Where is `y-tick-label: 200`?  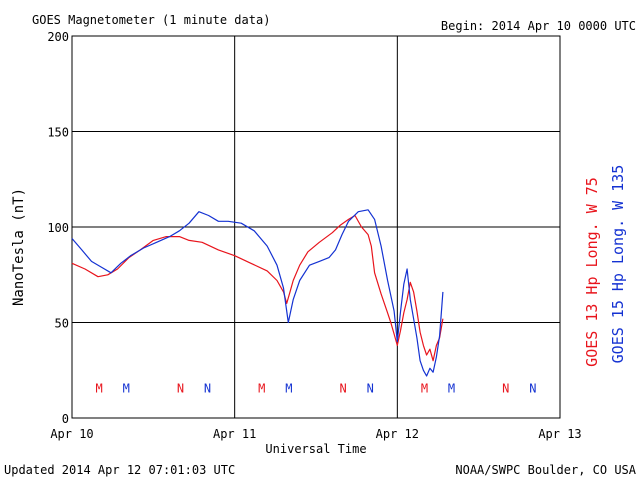
y-tick-label: 200 is located at coordinates (58, 37).